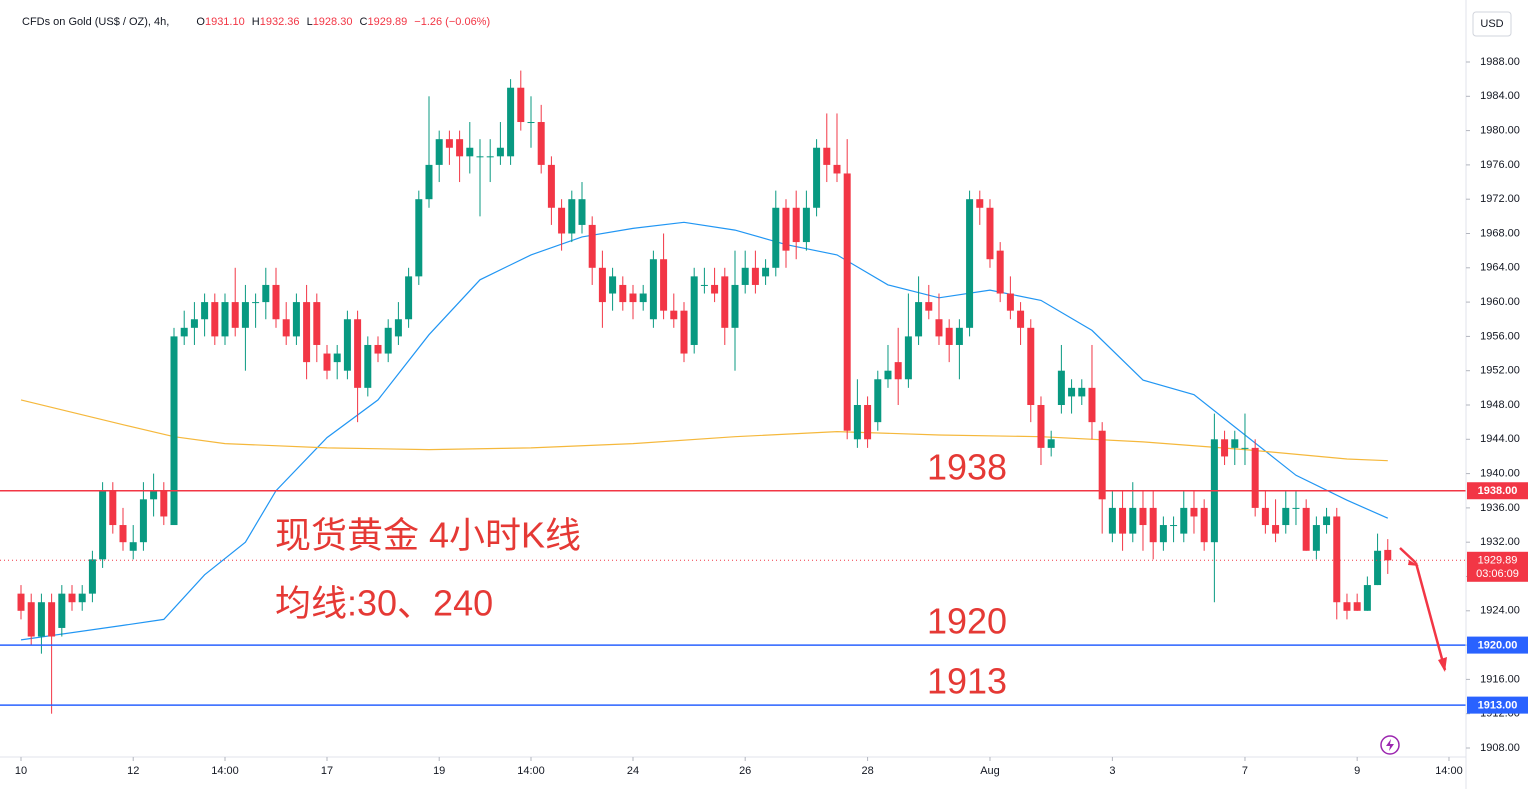 This screenshot has width=1534, height=789. What do you see at coordinates (1500, 131) in the screenshot?
I see `y-tick-label: 1980.00` at bounding box center [1500, 131].